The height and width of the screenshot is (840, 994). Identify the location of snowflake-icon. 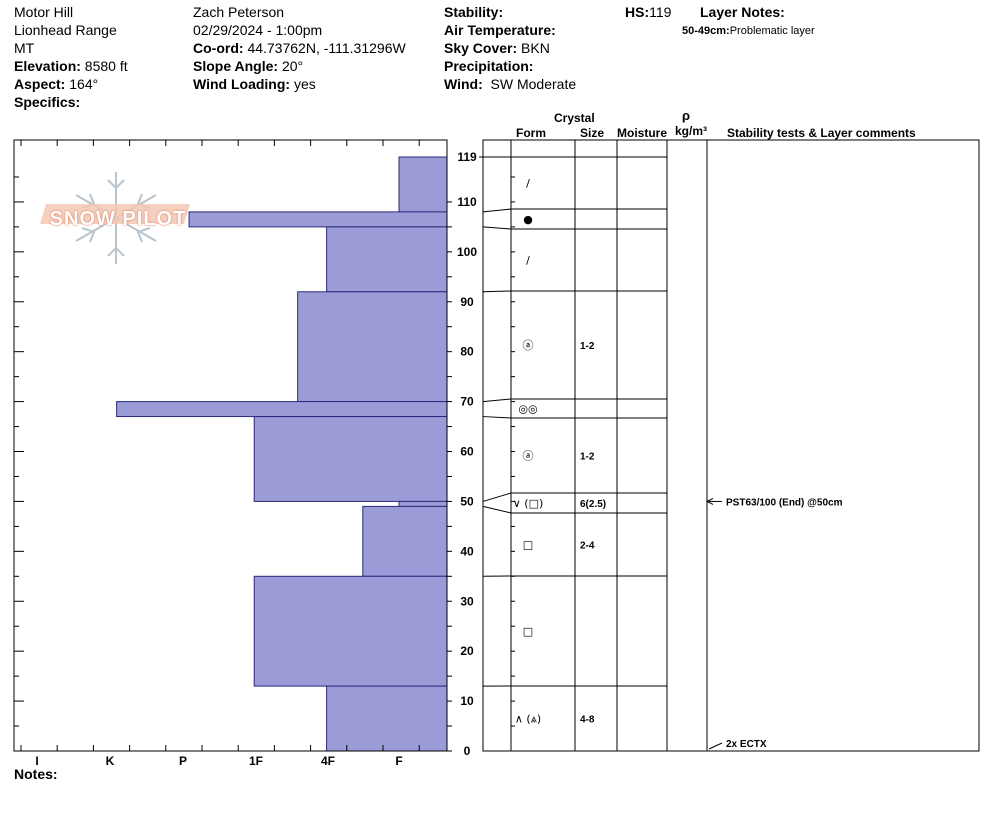
(115, 218).